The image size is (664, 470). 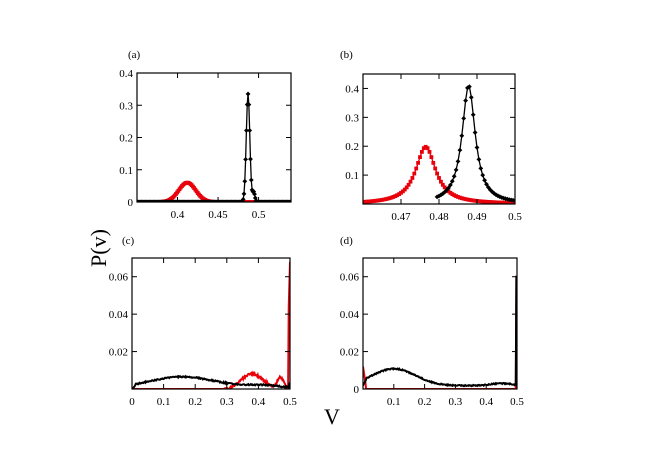 What do you see at coordinates (352, 176) in the screenshot?
I see `panel-b-ytick-label-0: 0.1` at bounding box center [352, 176].